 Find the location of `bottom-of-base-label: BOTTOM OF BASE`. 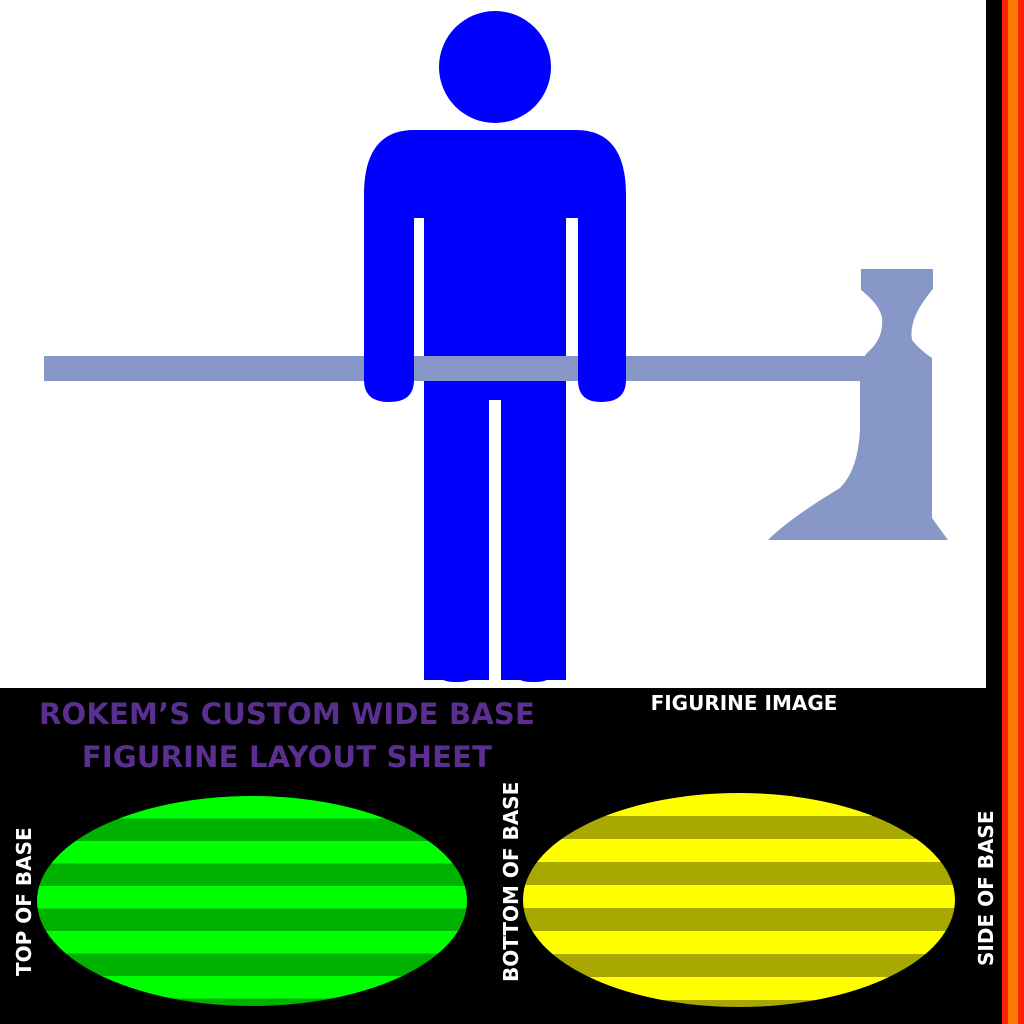

bottom-of-base-label: BOTTOM OF BASE is located at coordinates (511, 881).